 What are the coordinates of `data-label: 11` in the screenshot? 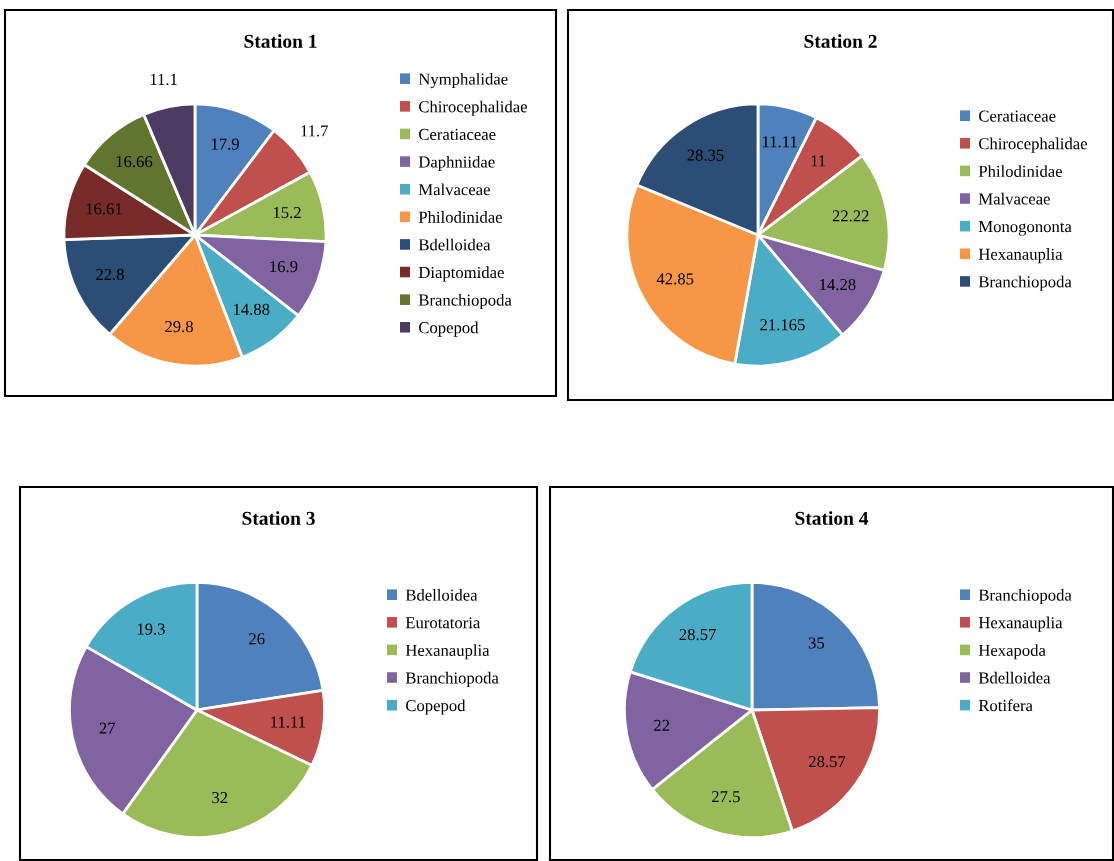 It's located at (818, 161).